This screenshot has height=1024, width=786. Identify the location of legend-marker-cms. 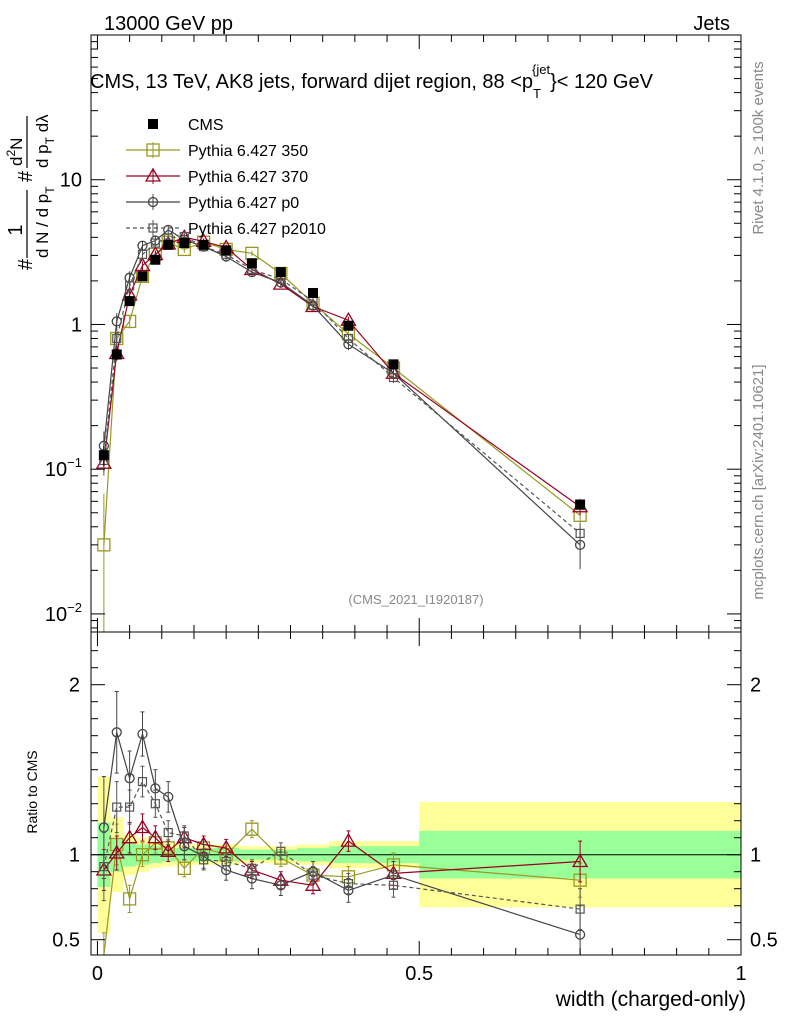
(153, 124).